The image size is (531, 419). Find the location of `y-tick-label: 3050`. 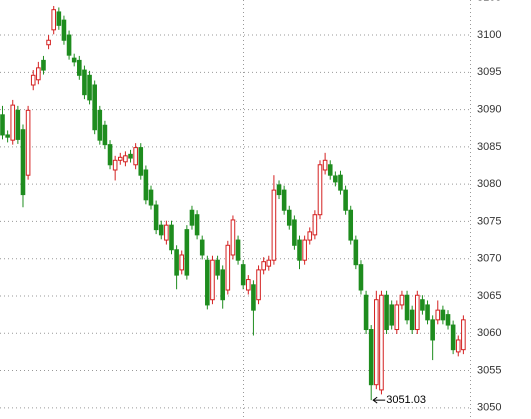

y-tick-label: 3050 is located at coordinates (489, 408).